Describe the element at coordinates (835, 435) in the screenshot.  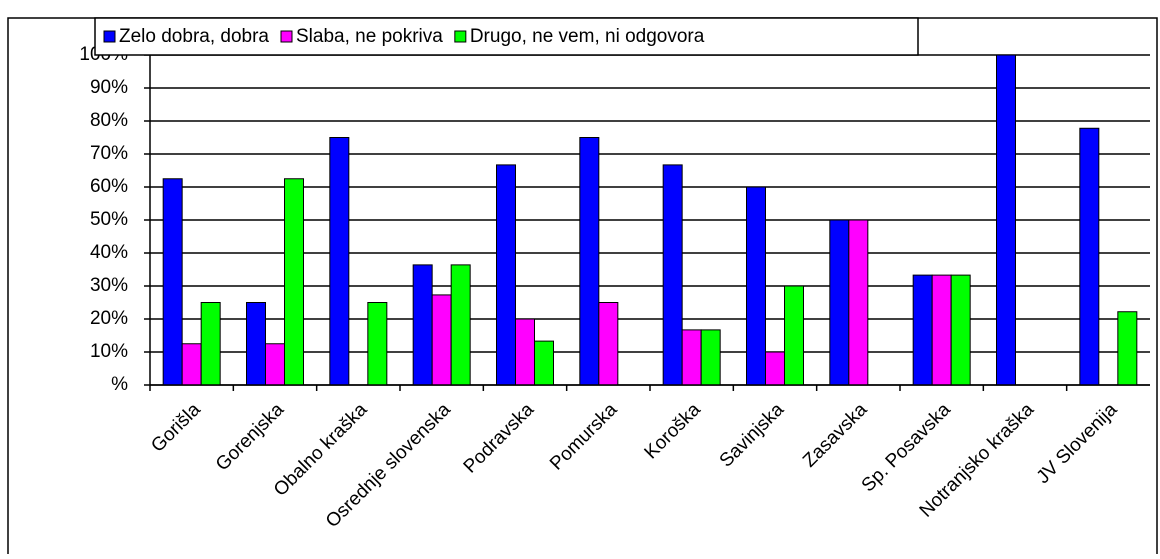
I see `x-tick-label: Zasavska` at that location.